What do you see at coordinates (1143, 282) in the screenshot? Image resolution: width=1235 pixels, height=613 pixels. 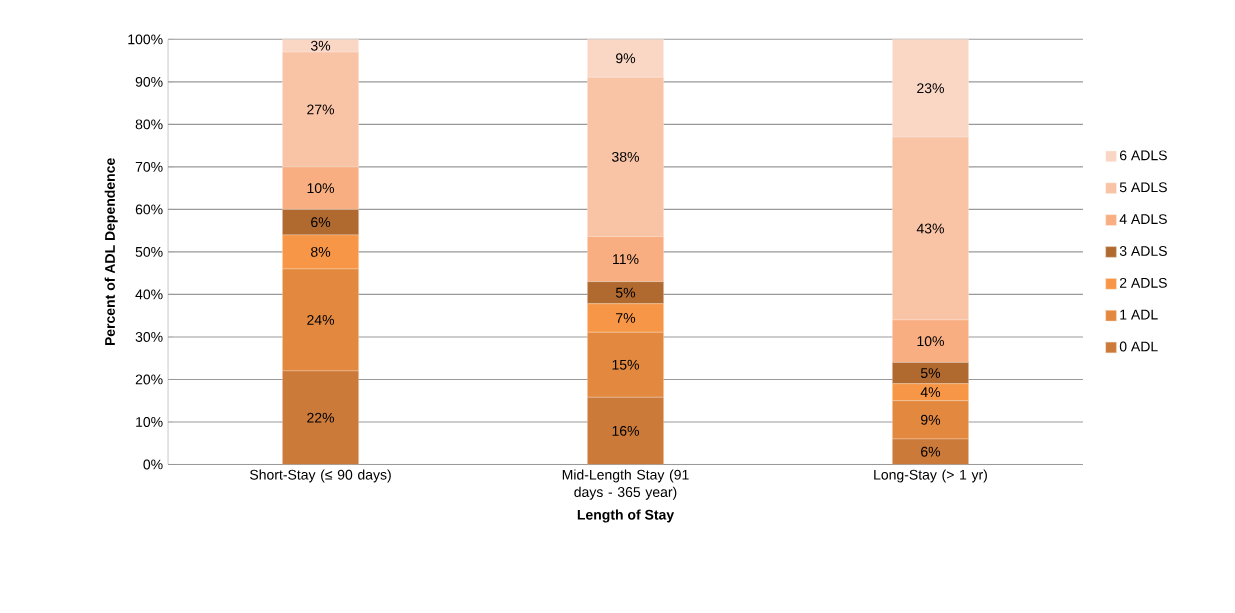 I see `legend-label: 2 ADLS` at bounding box center [1143, 282].